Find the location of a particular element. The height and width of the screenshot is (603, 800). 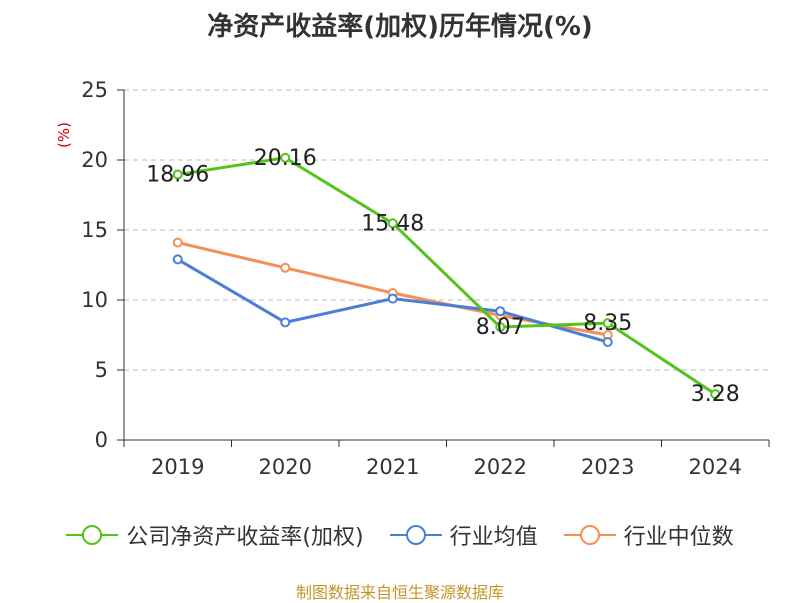

chart-legend: 公司净资产收益率(加权) 行业均值 行业中位数 is located at coordinates (400, 535).